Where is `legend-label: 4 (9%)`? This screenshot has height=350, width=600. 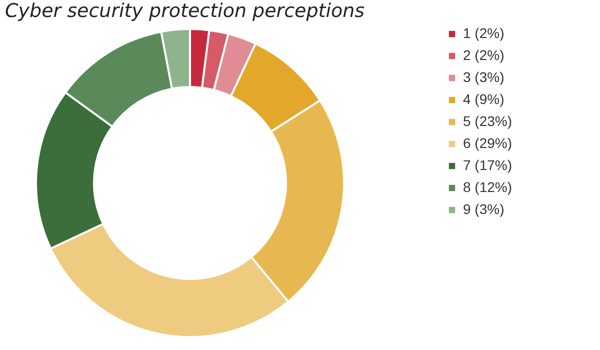 legend-label: 4 (9%) is located at coordinates (483, 99).